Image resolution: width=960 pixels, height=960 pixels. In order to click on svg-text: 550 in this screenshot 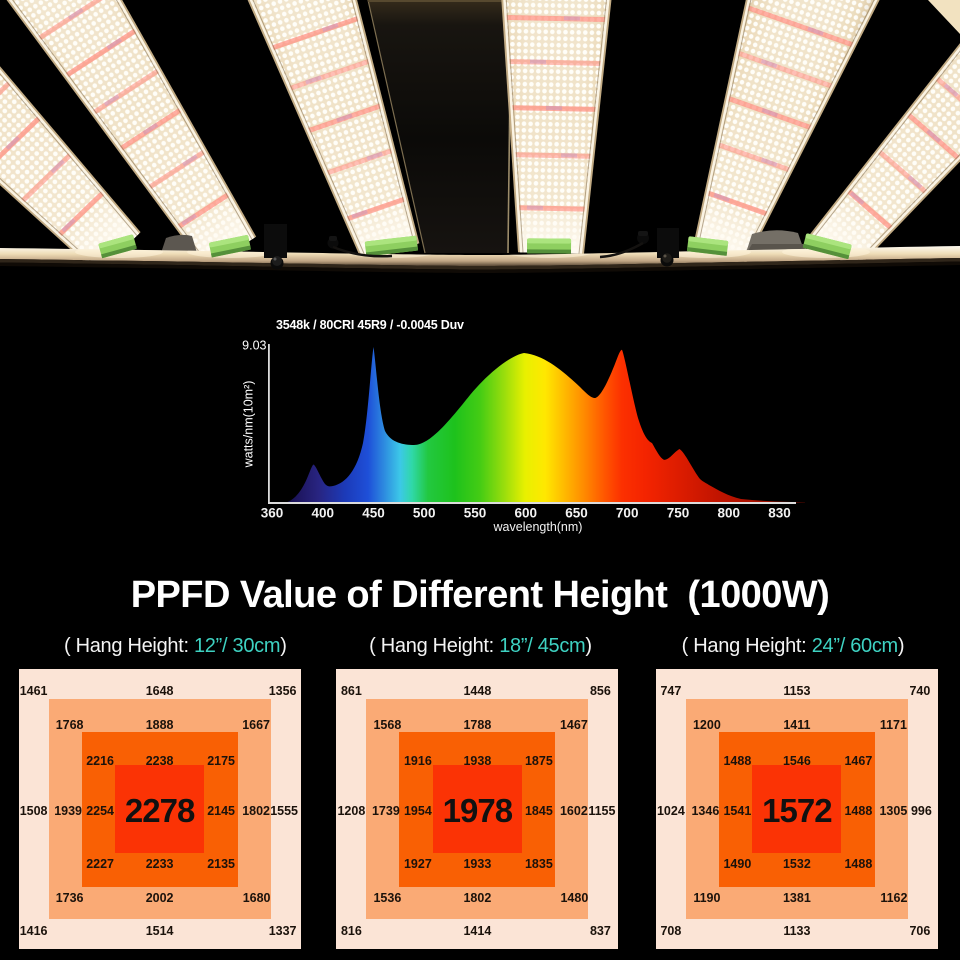, I will do `click(475, 513)`.